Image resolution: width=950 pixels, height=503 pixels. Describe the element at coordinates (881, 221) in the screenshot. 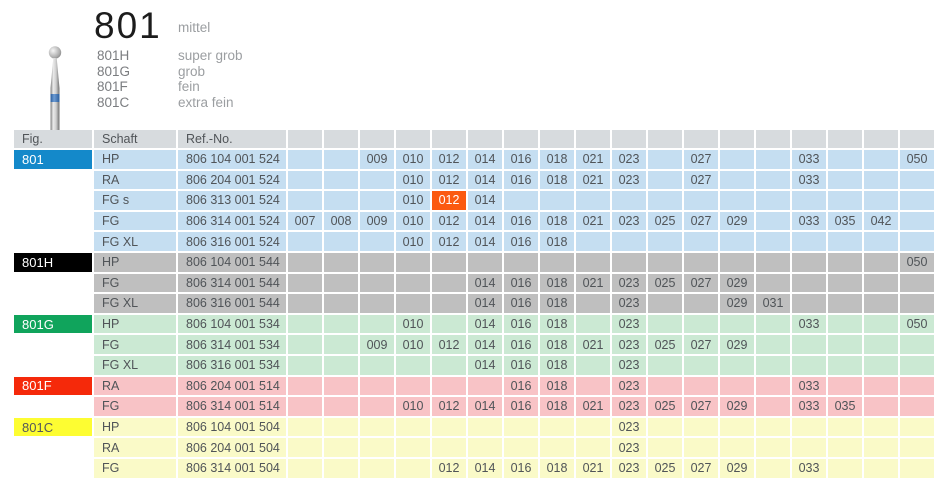

I see `size-cell: 042` at that location.